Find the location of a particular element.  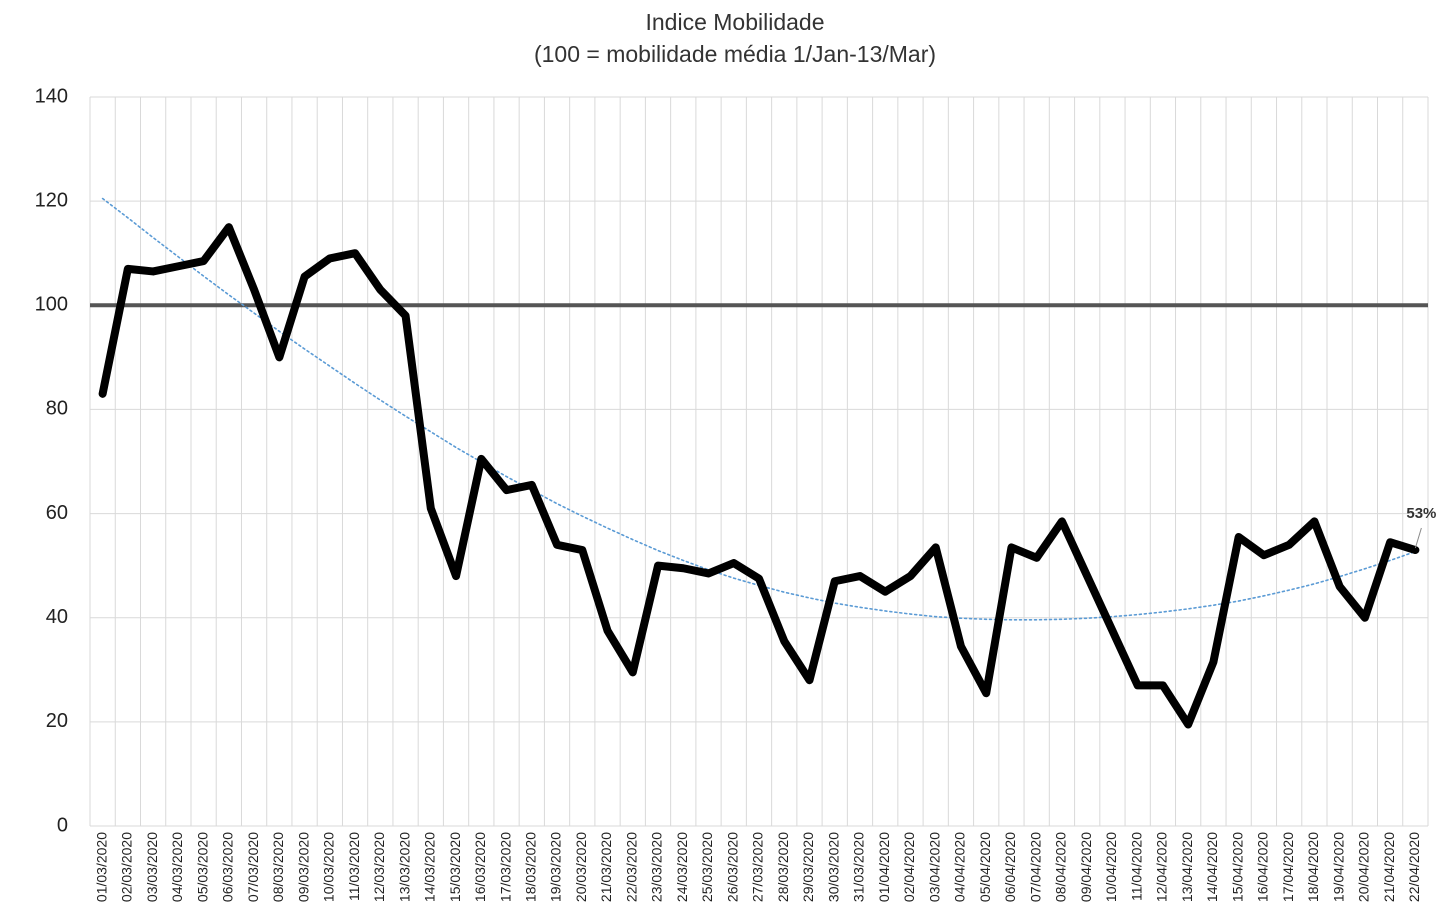

x-tick-label: 28/03/2020 is located at coordinates (783, 867).